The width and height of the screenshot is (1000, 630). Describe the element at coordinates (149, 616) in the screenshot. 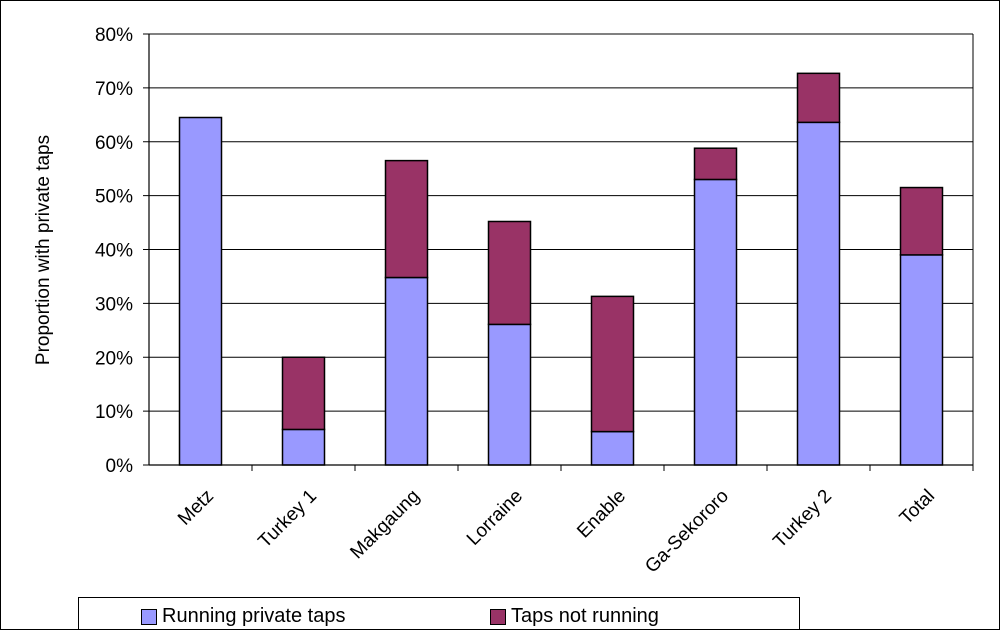

I see `legend-swatch-running` at that location.